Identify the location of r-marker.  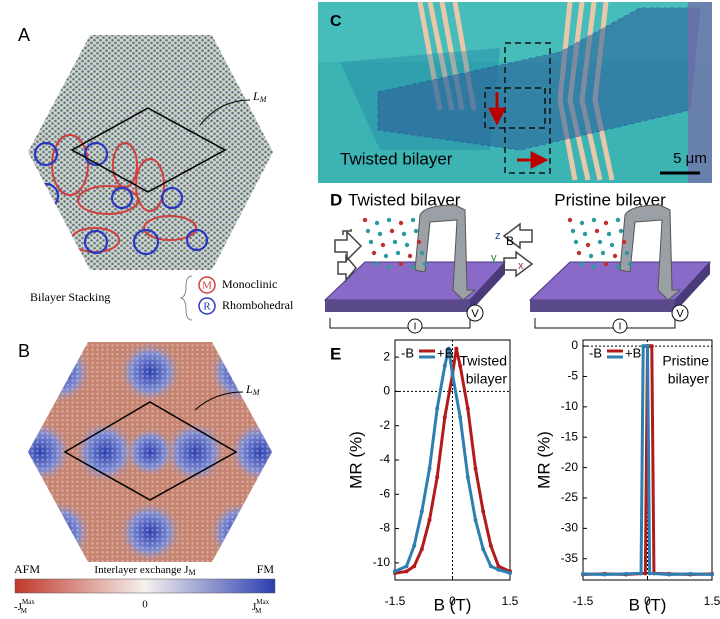
(207, 306).